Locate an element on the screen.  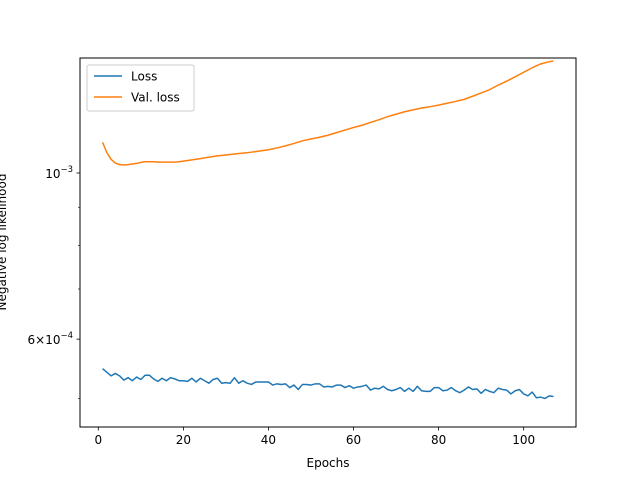
x-tick-label: 100 is located at coordinates (523, 440).